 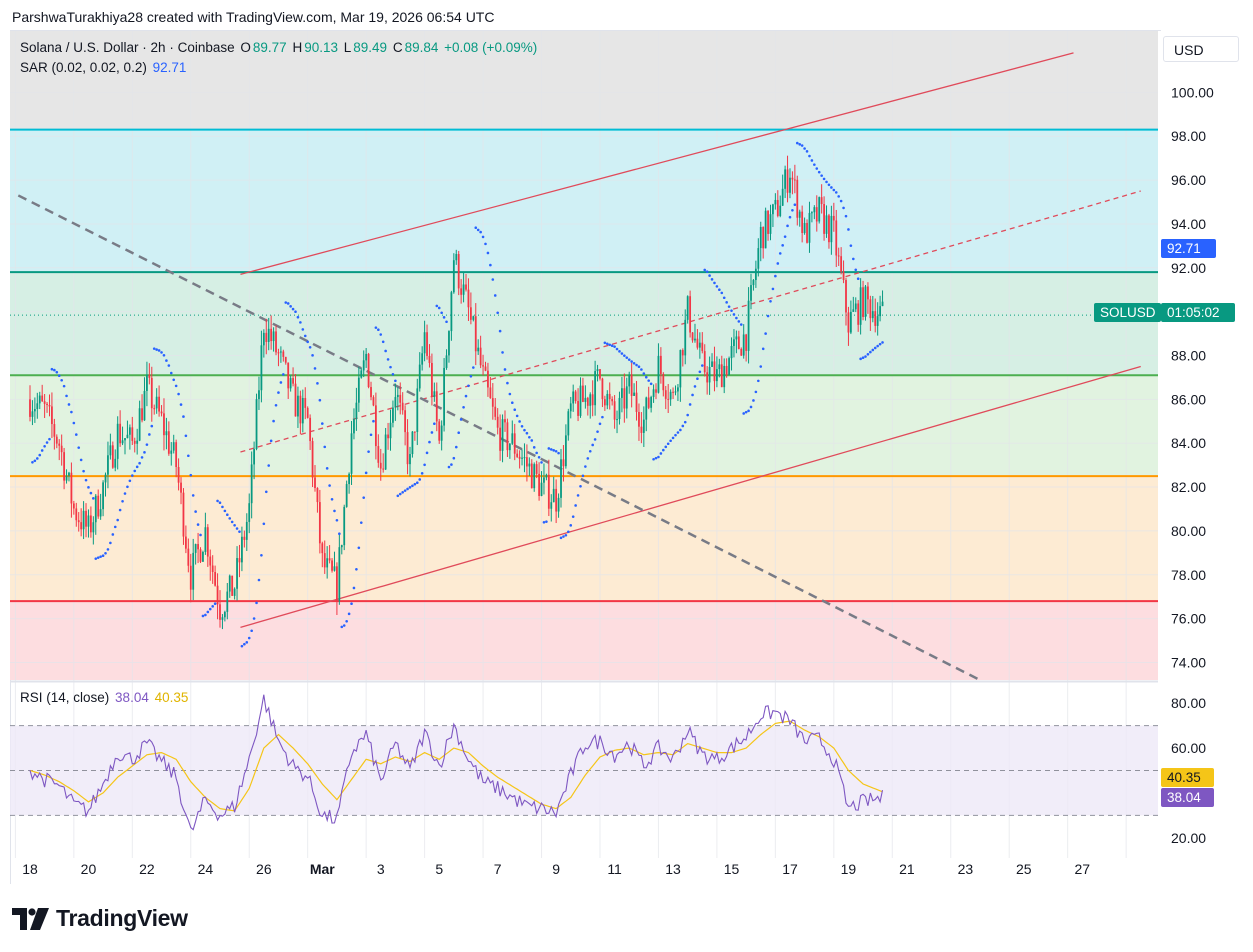 What do you see at coordinates (100, 918) in the screenshot?
I see `tradingview-logo: TradingView` at bounding box center [100, 918].